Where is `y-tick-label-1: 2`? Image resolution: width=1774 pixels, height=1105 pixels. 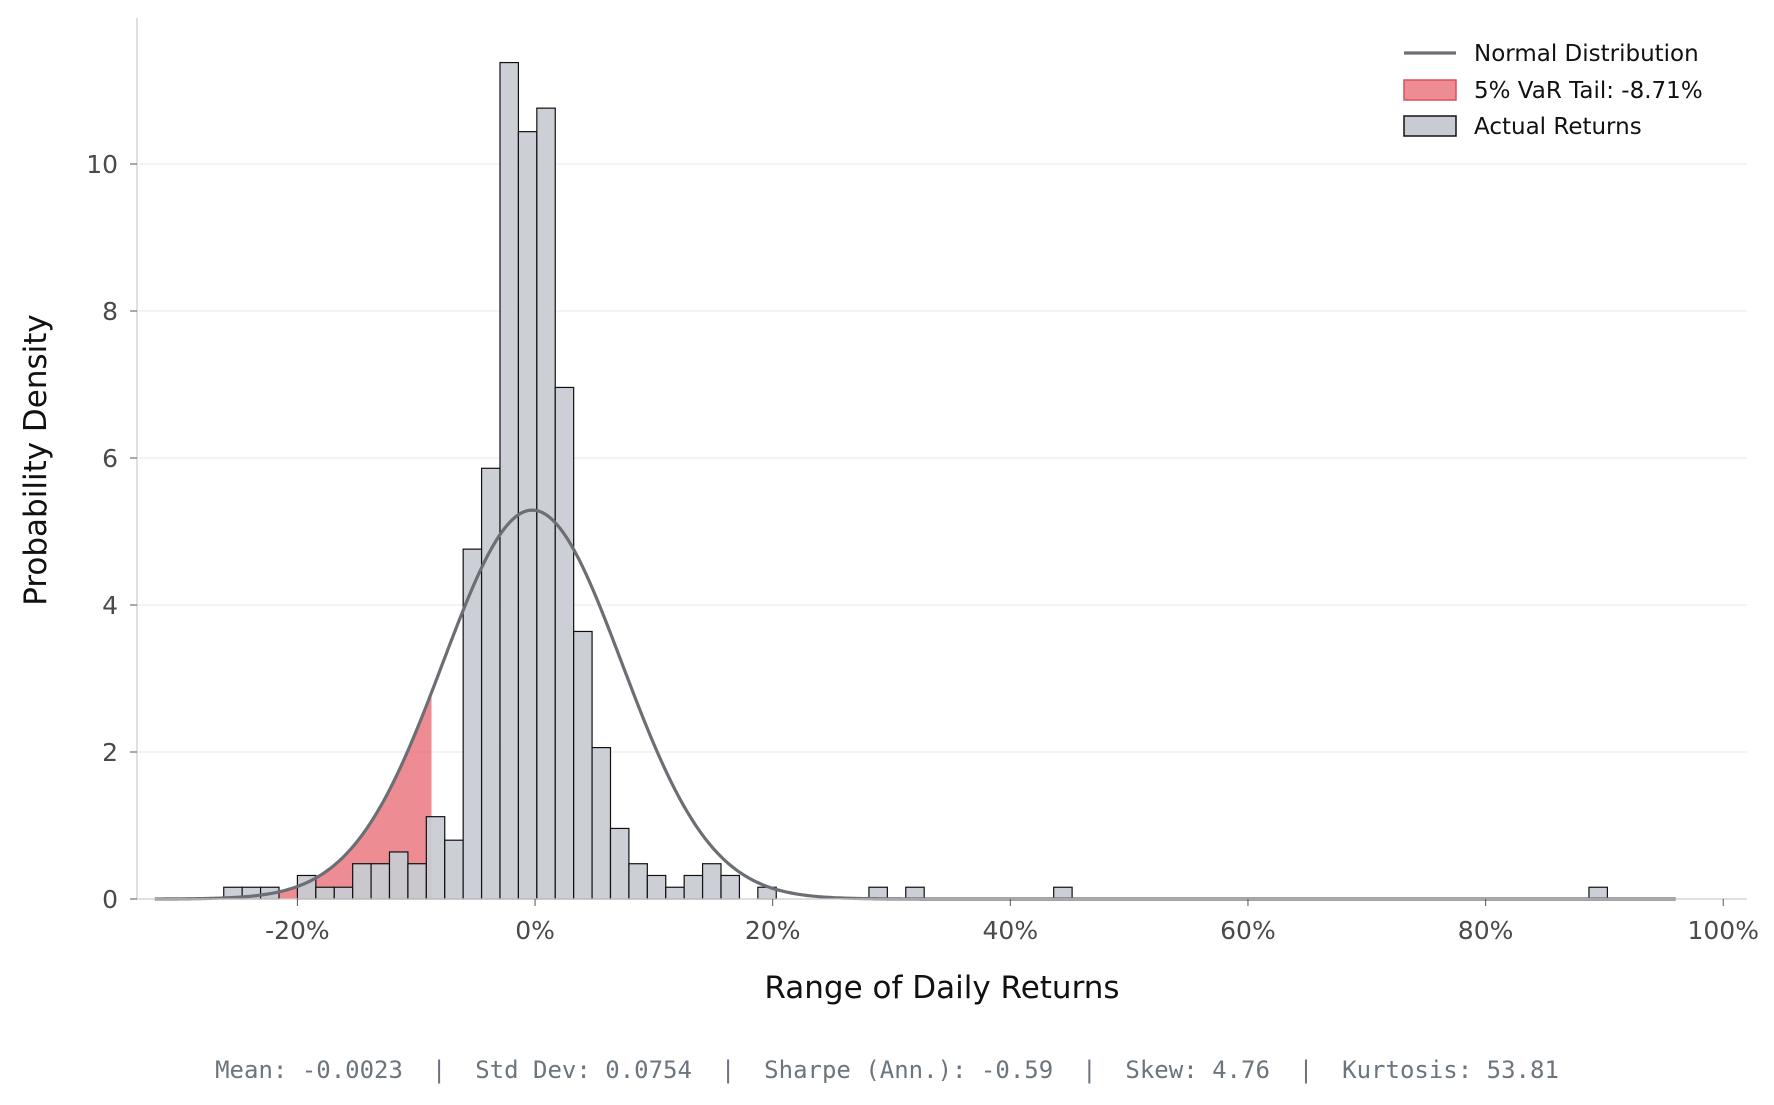
y-tick-label-1: 2 is located at coordinates (110, 752).